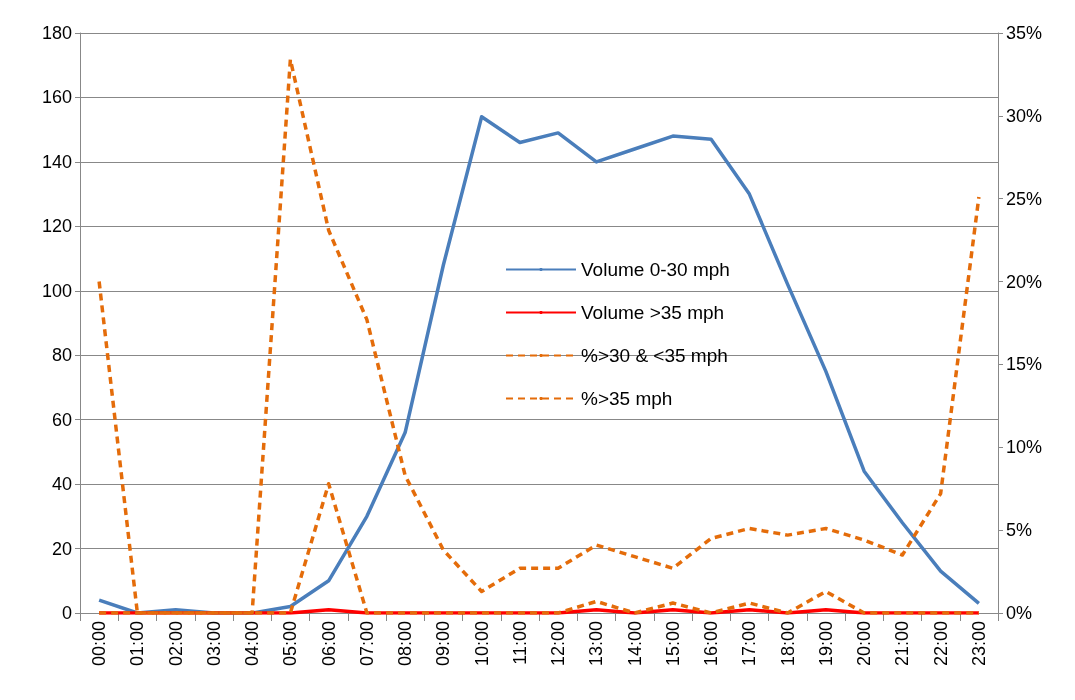  What do you see at coordinates (655, 269) in the screenshot?
I see `legend-label: Volume 0-30 mph` at bounding box center [655, 269].